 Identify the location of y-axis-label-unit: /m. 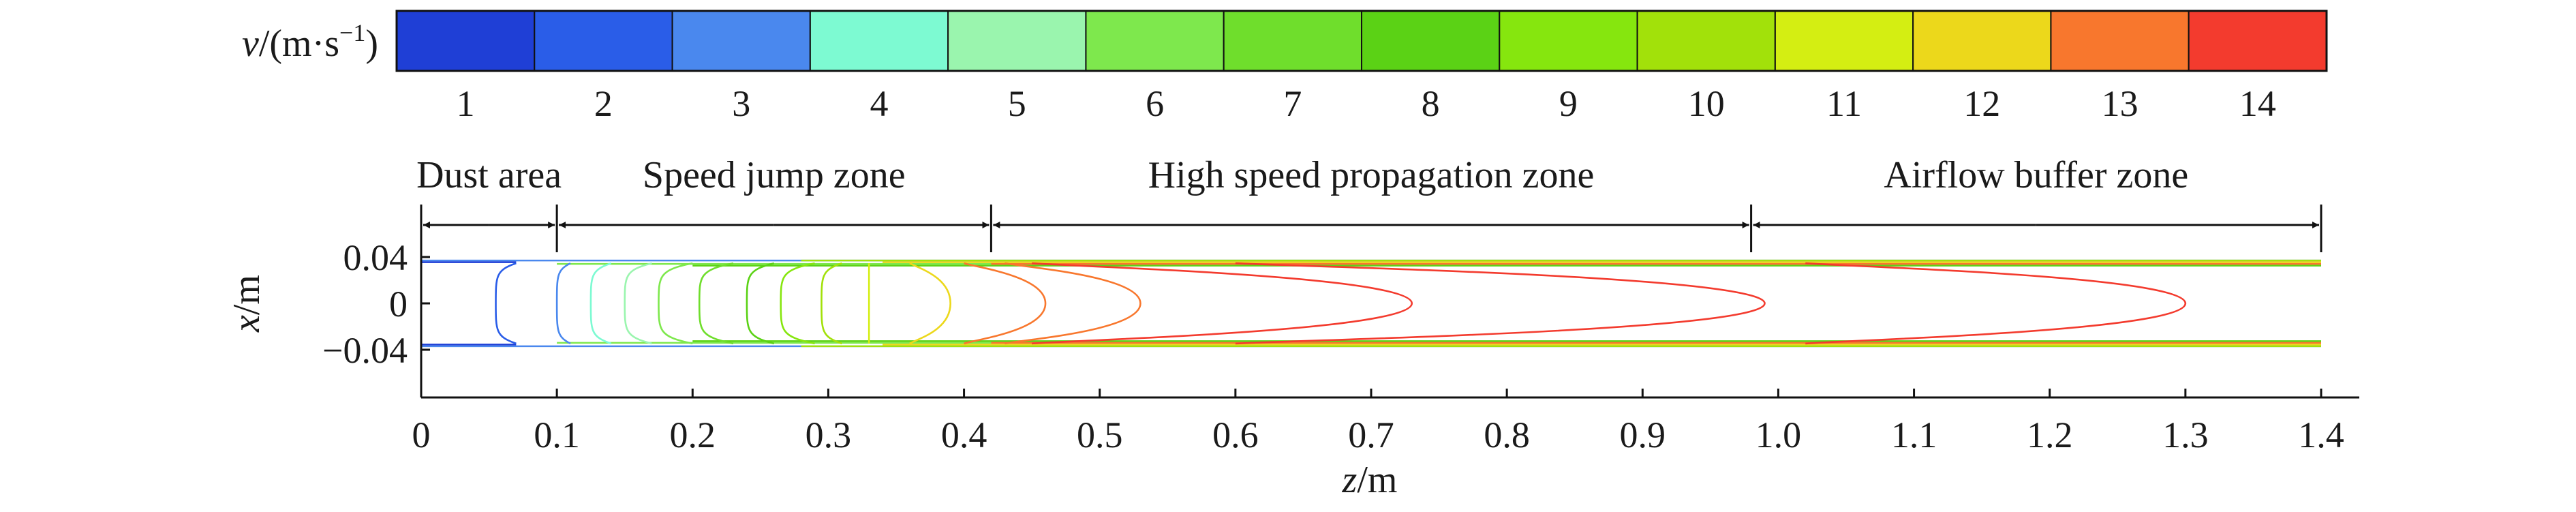
(247, 295).